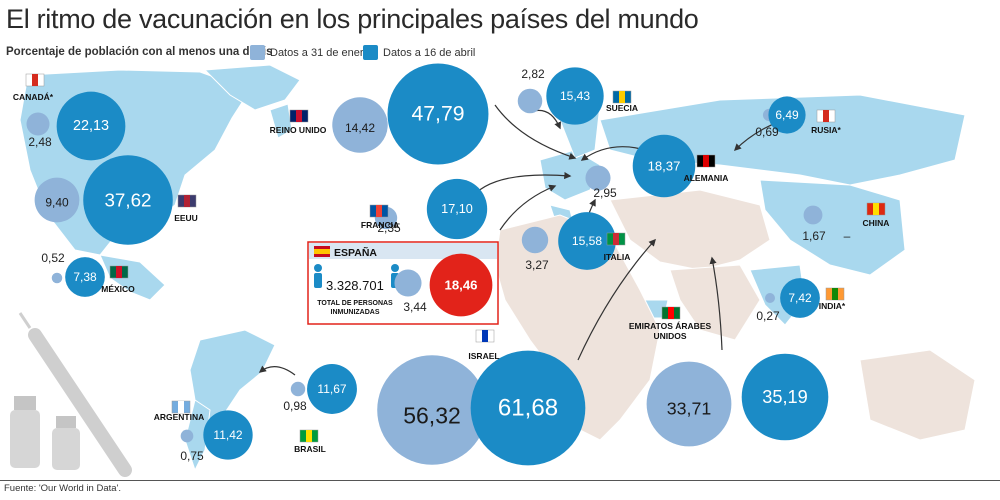  I want to click on value-jan-suecia: 2,82, so click(533, 74).